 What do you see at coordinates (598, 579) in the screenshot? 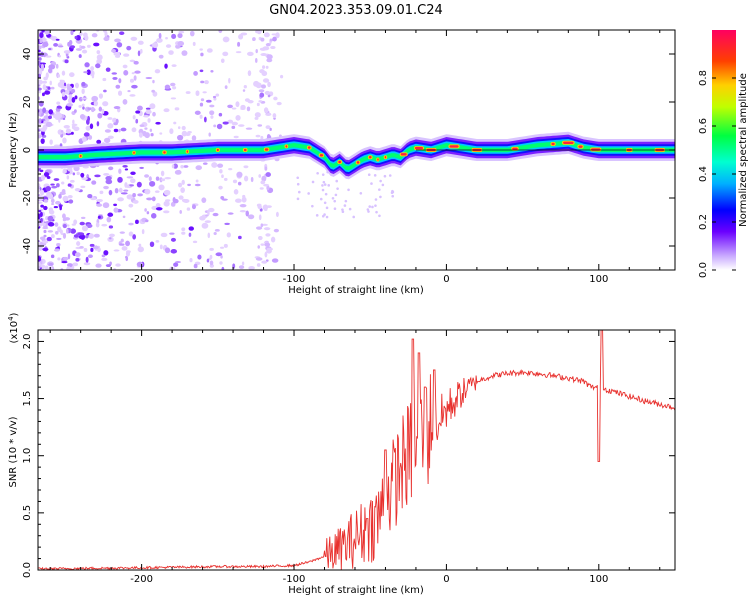
I see `x-tick-label: 100` at bounding box center [598, 579].